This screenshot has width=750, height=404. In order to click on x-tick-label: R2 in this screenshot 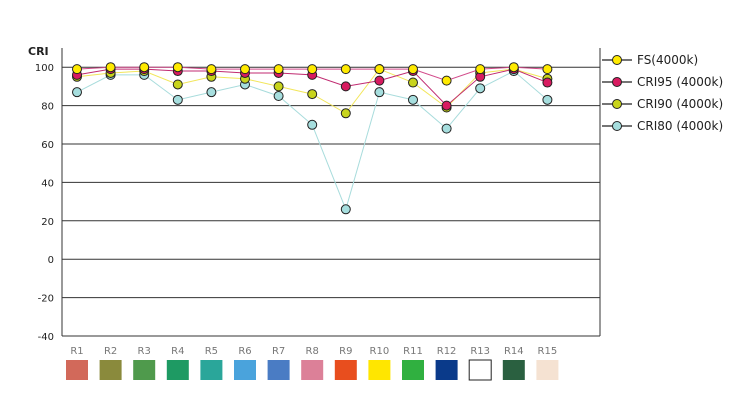, I will do `click(110, 351)`.